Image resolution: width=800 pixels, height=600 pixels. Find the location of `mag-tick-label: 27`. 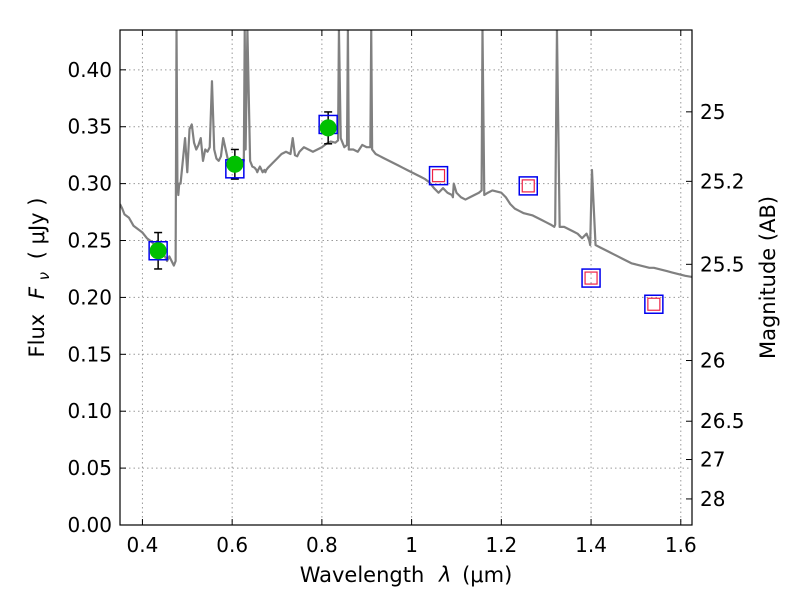

mag-tick-label: 27 is located at coordinates (712, 460).